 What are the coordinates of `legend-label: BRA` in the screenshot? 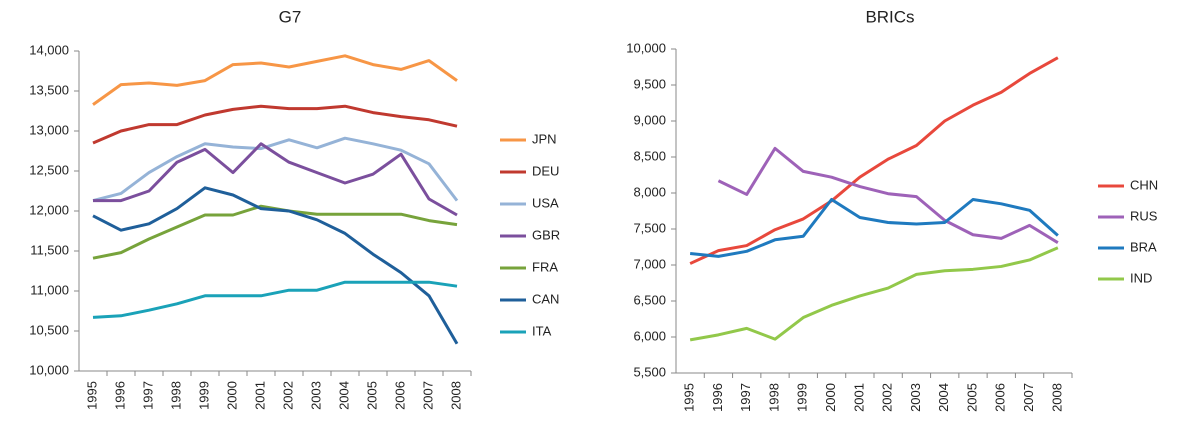 It's located at (1143, 246).